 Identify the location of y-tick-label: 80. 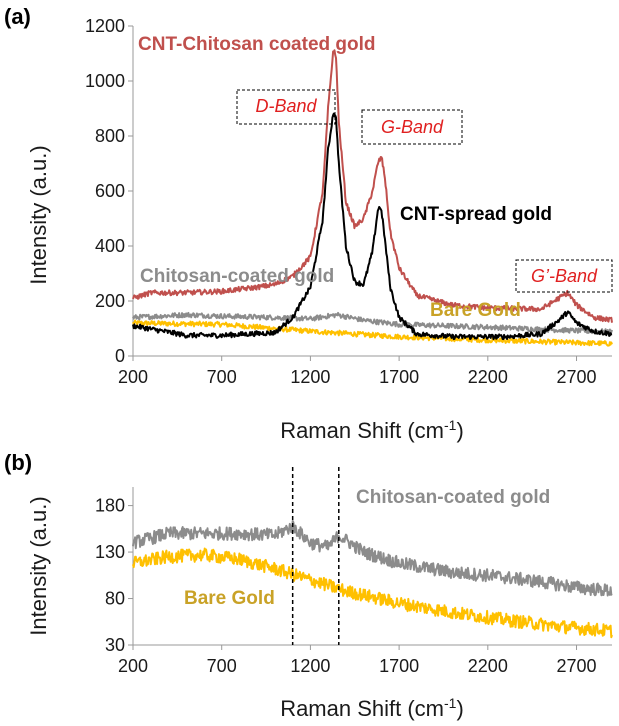
(115, 599).